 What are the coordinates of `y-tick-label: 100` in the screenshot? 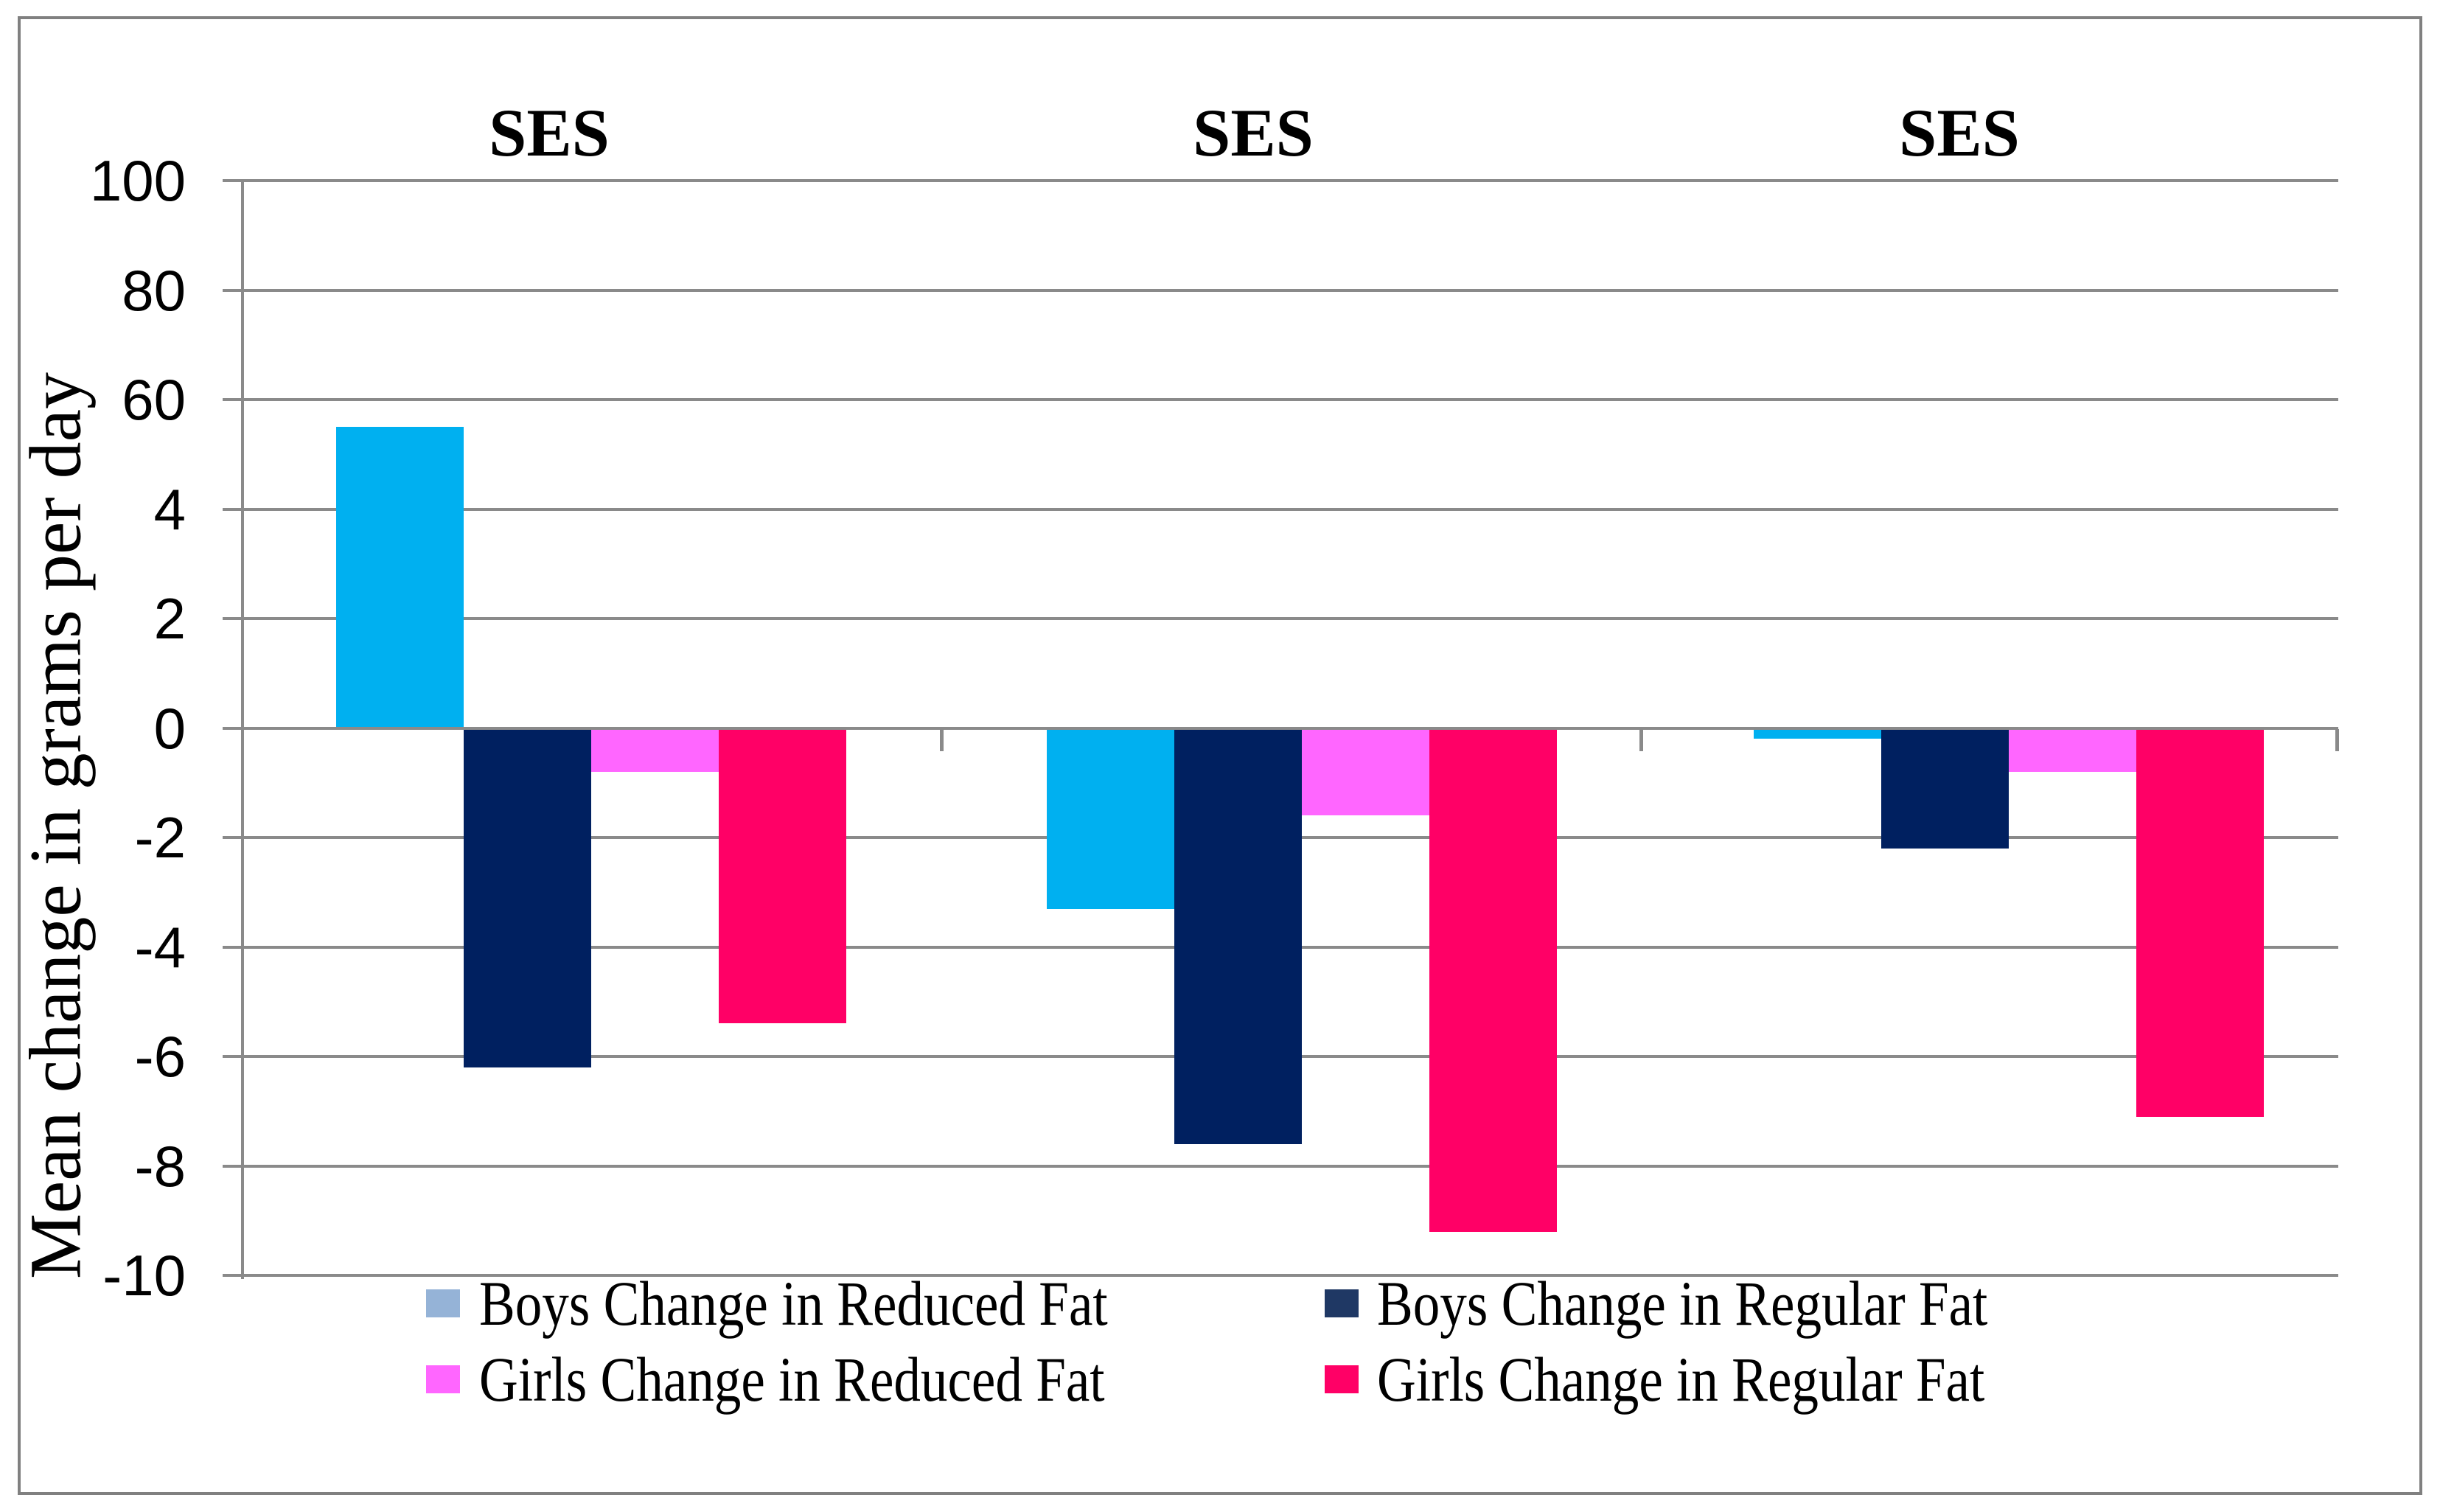 It's located at (137, 180).